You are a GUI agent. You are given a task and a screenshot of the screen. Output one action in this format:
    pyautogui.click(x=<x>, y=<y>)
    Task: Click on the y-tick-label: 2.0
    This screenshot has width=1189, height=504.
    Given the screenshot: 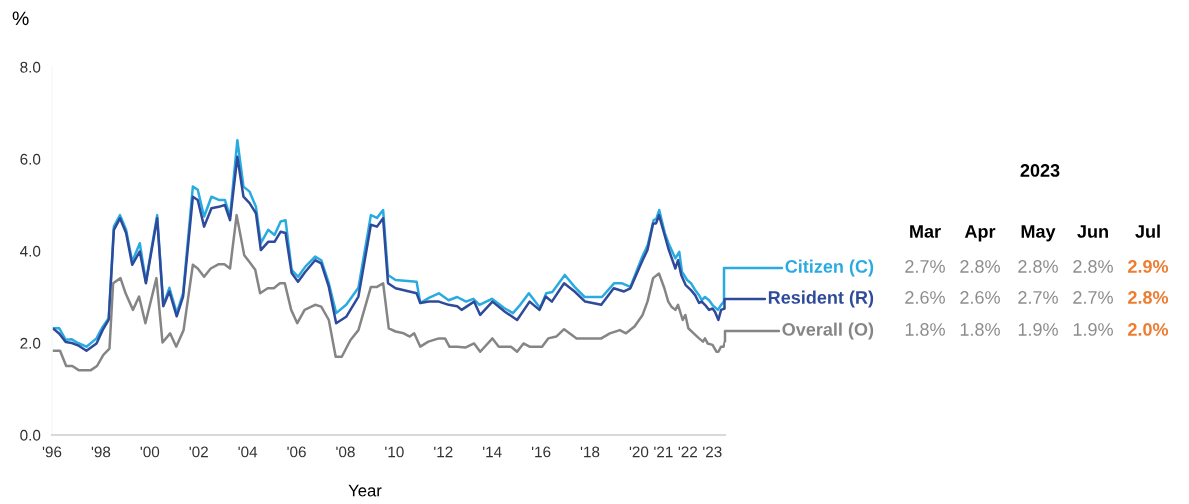 What is the action you would take?
    pyautogui.click(x=30, y=343)
    